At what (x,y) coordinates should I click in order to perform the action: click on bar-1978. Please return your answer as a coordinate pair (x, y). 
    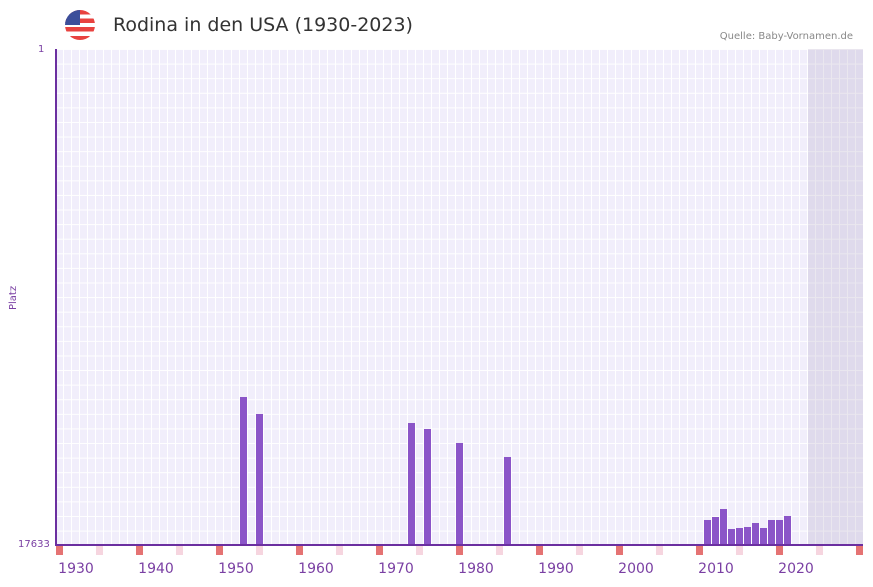
    Looking at the image, I should click on (459, 494).